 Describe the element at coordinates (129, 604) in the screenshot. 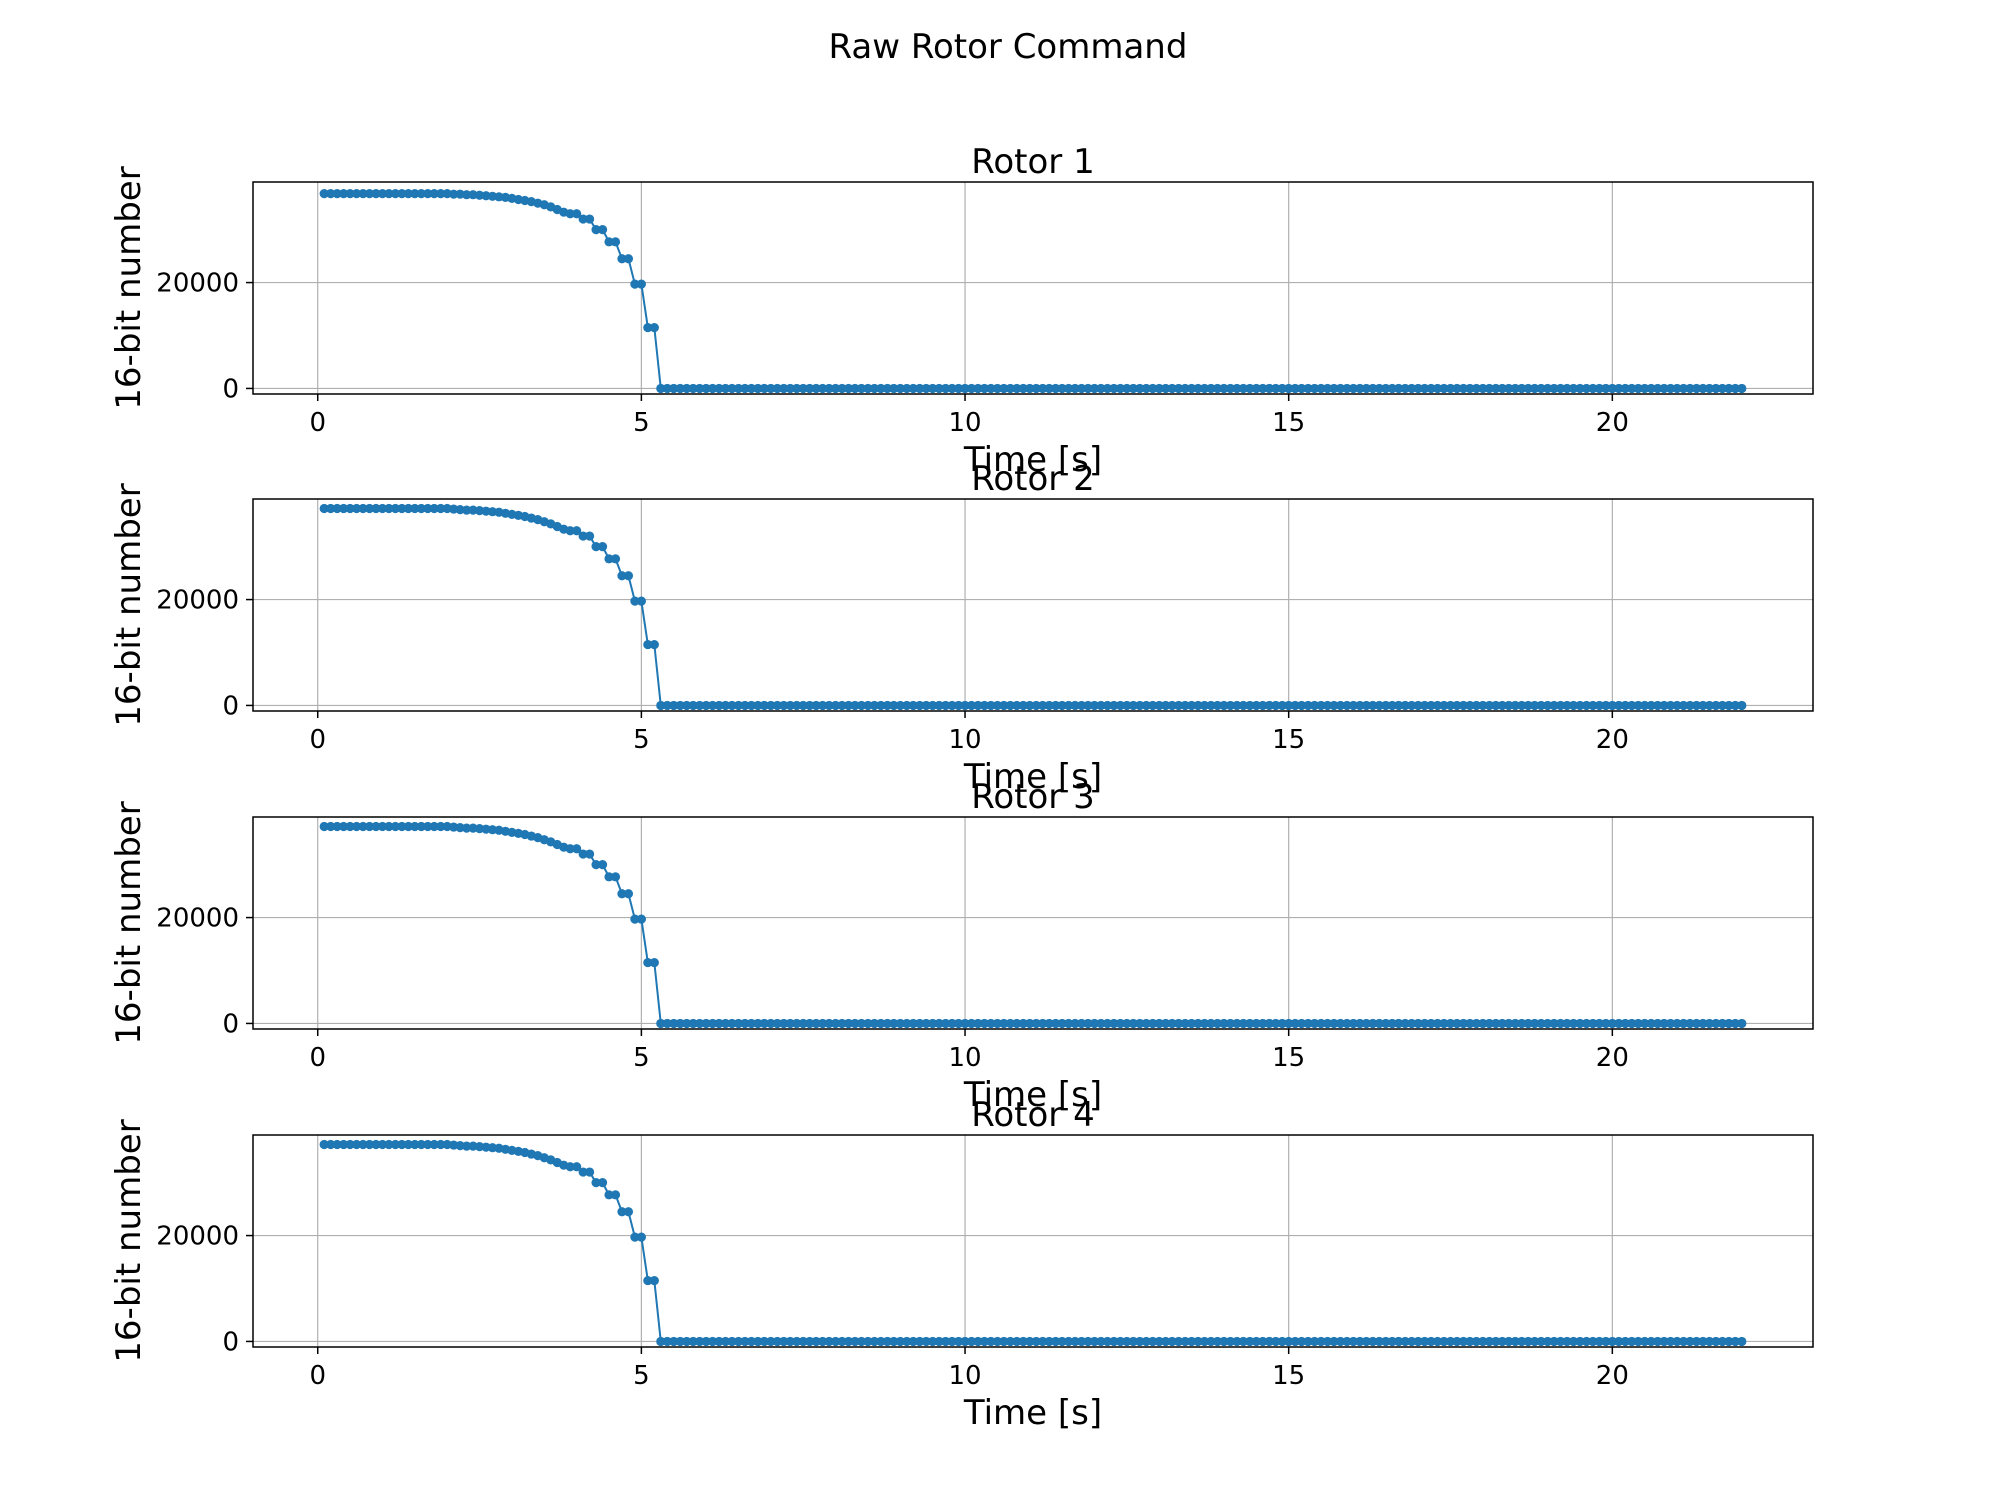

I see `y-axis-label: 16-bit number` at that location.